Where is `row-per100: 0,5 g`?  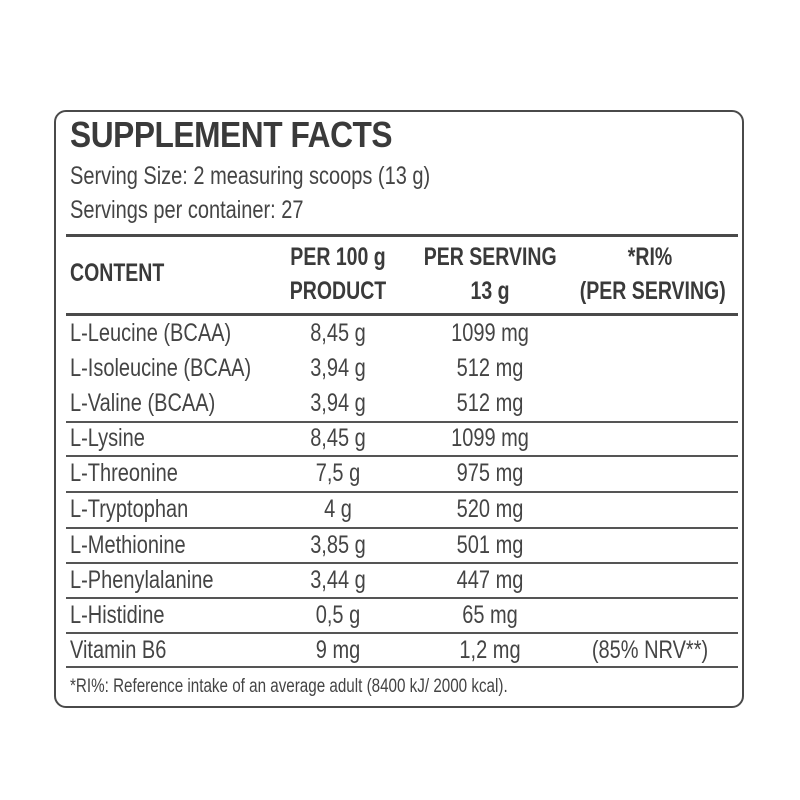 row-per100: 0,5 g is located at coordinates (338, 615).